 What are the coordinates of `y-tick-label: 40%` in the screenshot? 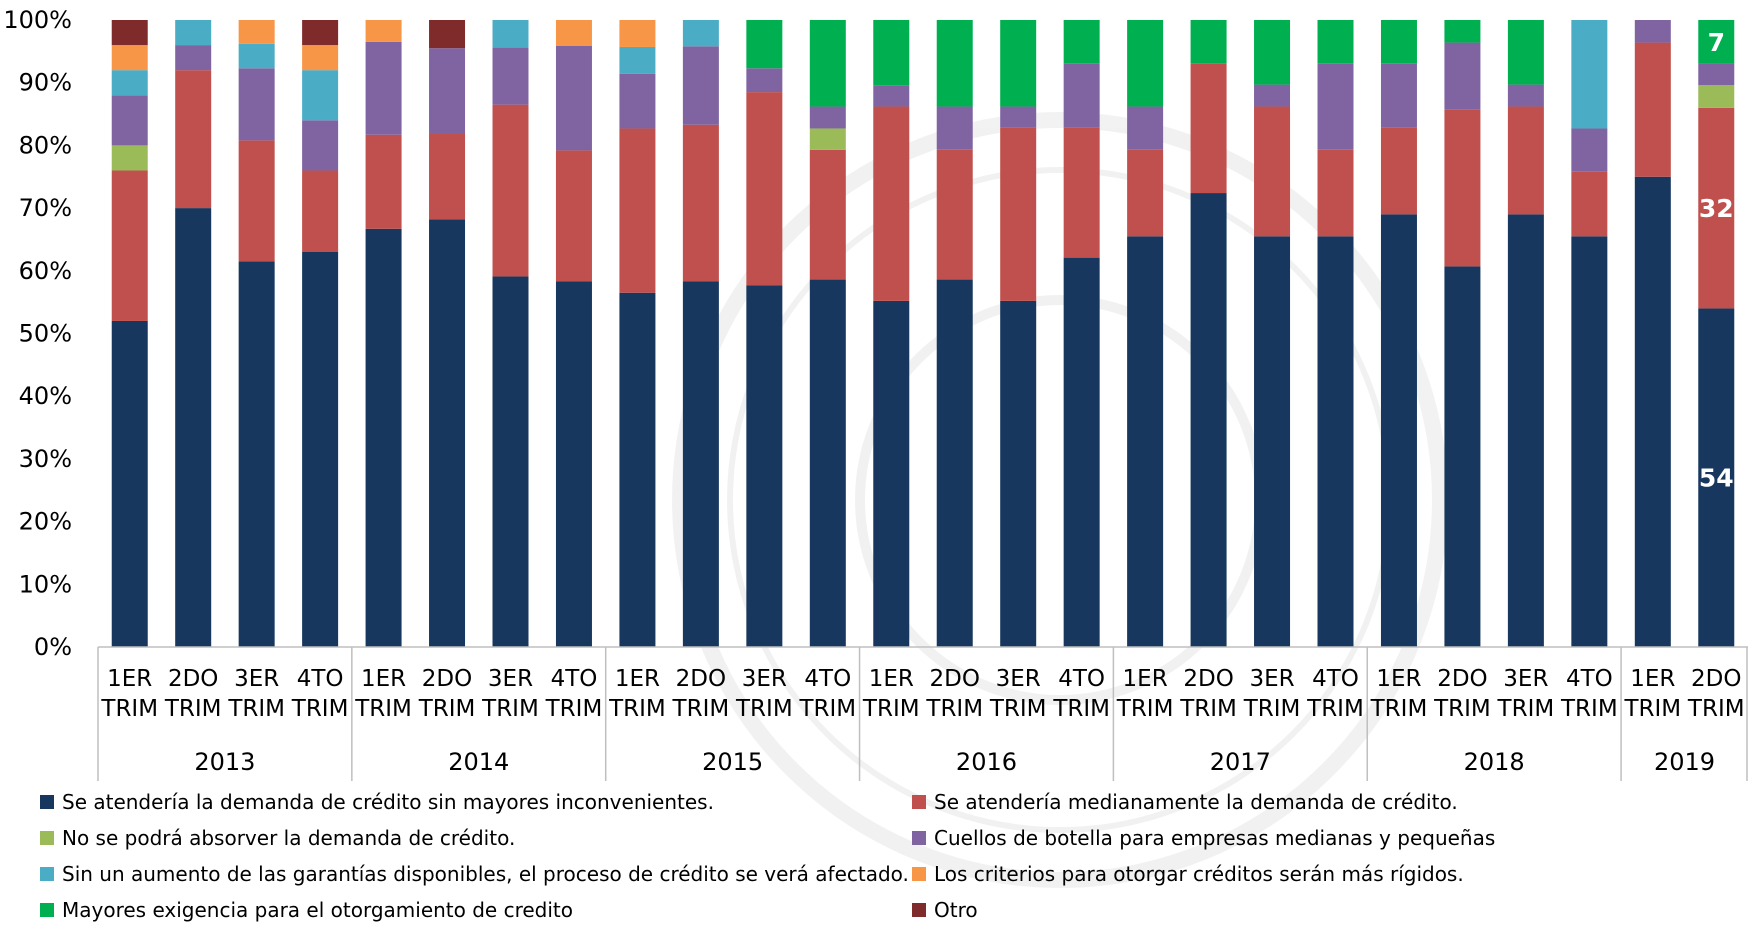 It's located at (45, 396).